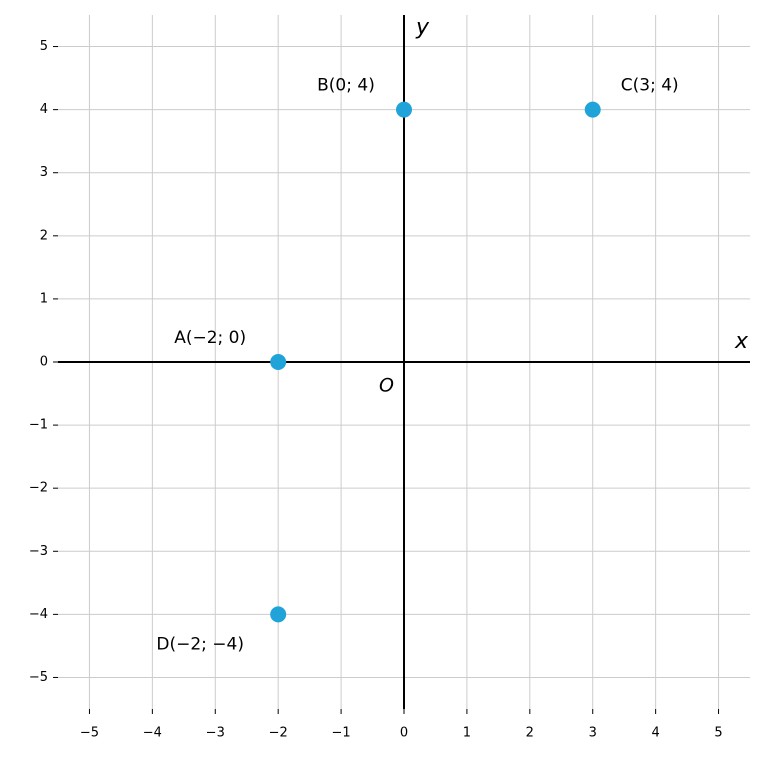 The image size is (765, 757). Describe the element at coordinates (593, 733) in the screenshot. I see `x-tick-label: 3` at that location.